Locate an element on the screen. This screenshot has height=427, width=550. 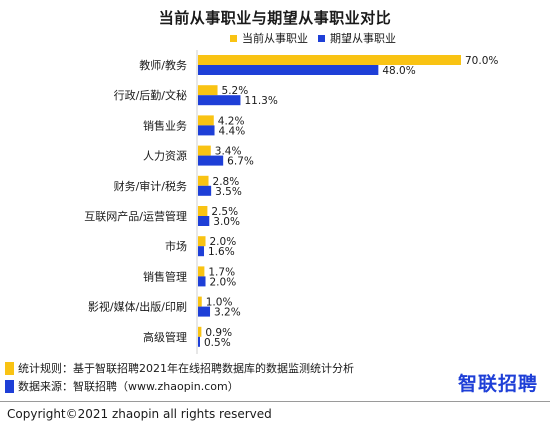
category-label: 高级管理 is located at coordinates (165, 337).